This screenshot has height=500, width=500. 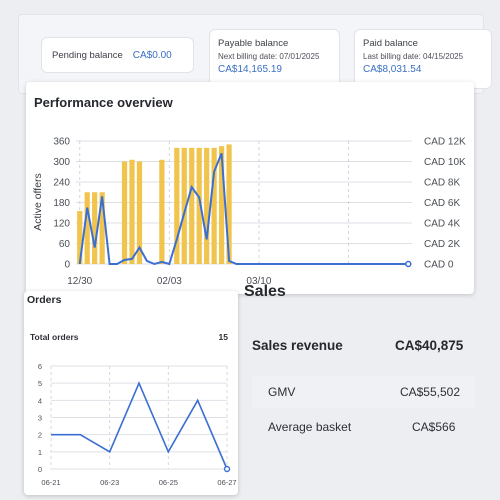 What do you see at coordinates (40, 383) in the screenshot?
I see `orders-y-tick: 5` at bounding box center [40, 383].